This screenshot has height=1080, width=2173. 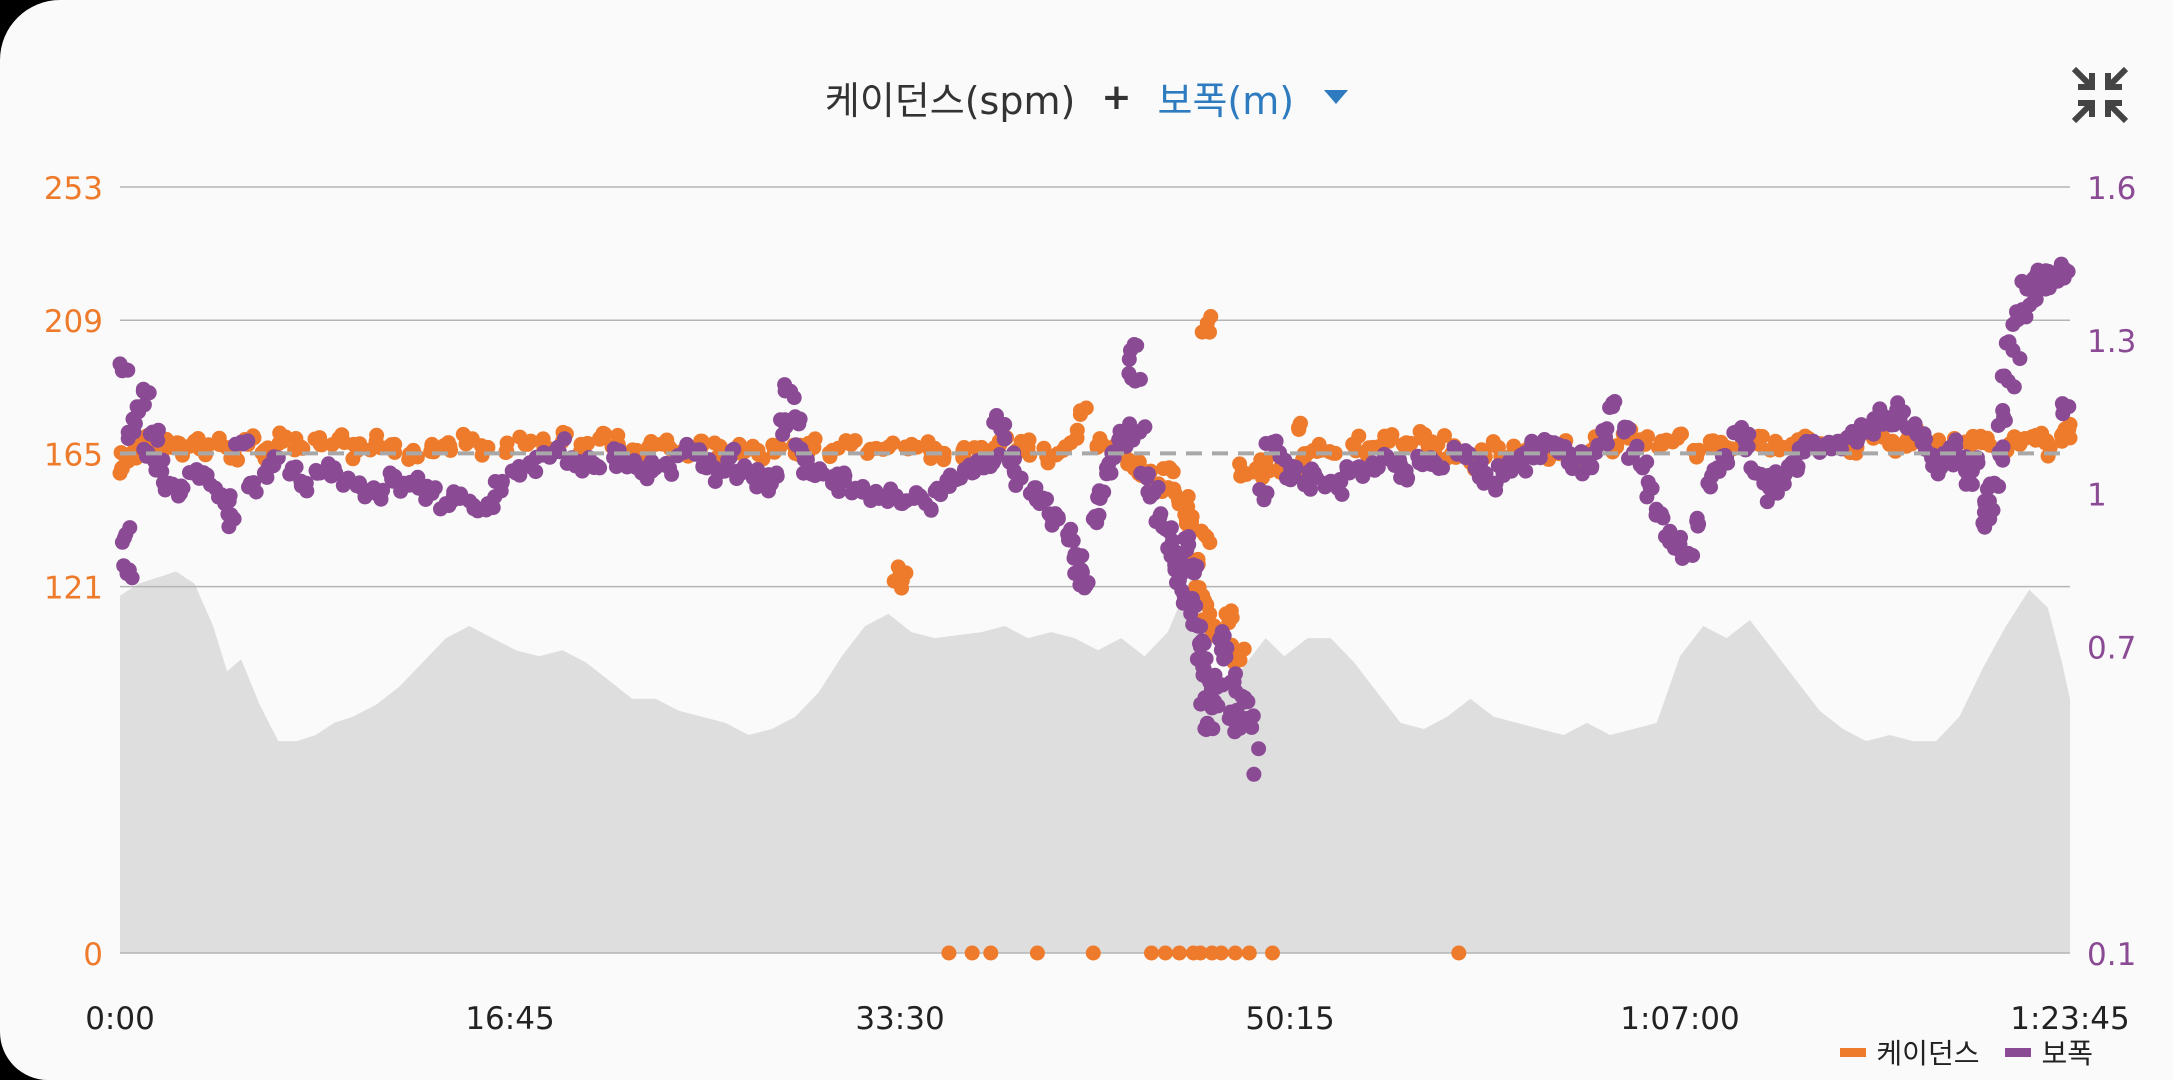 I want to click on plus-sign: +, so click(x=1116, y=97).